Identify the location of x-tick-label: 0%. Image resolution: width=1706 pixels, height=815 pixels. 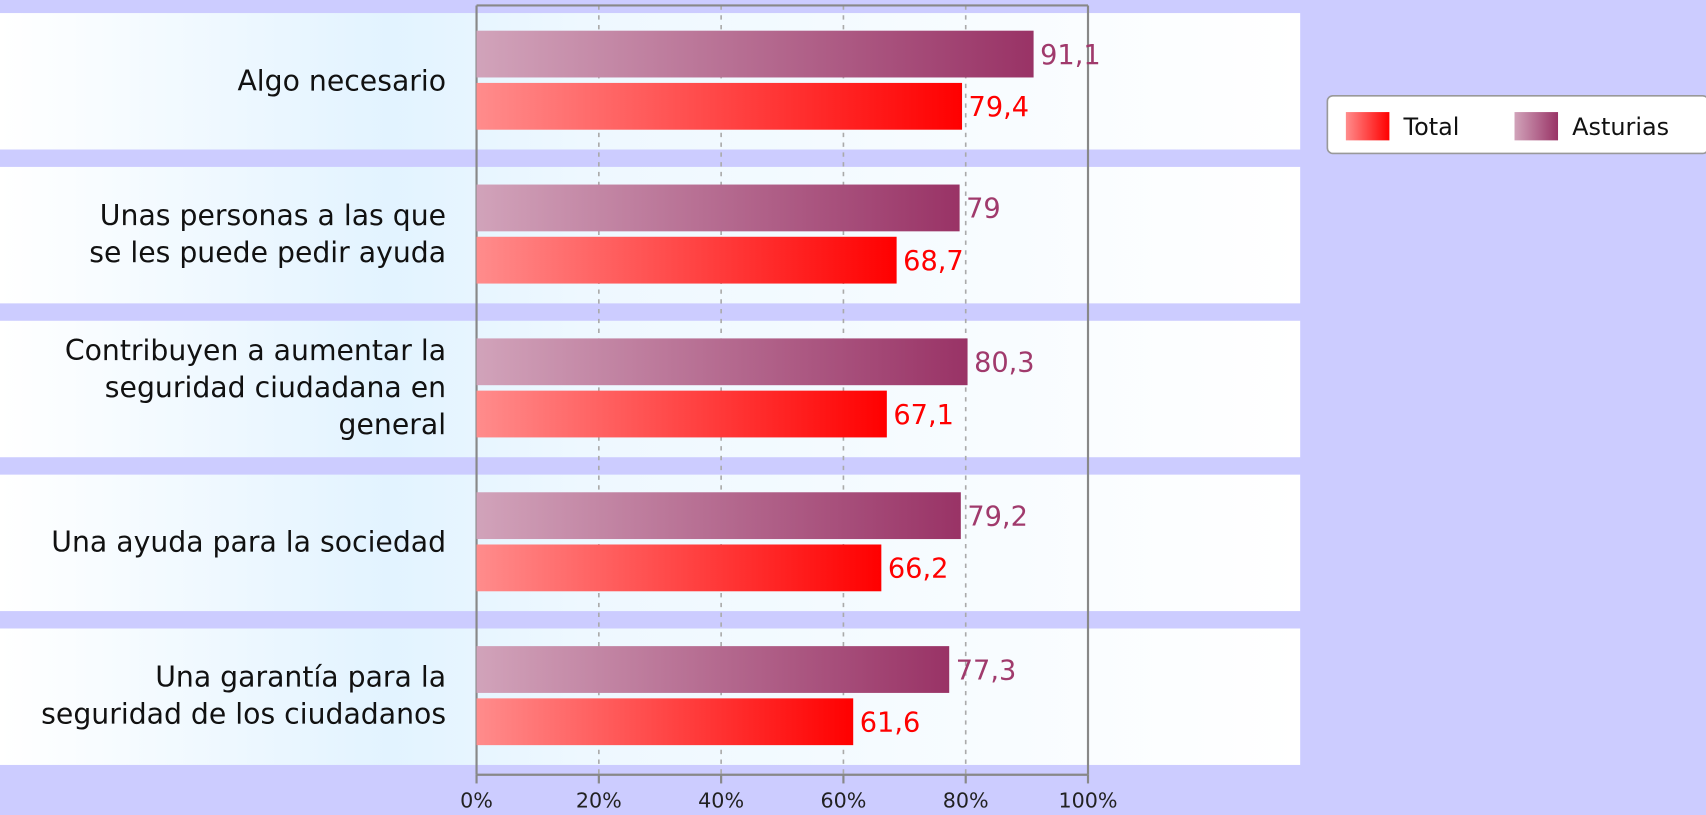
(476, 800).